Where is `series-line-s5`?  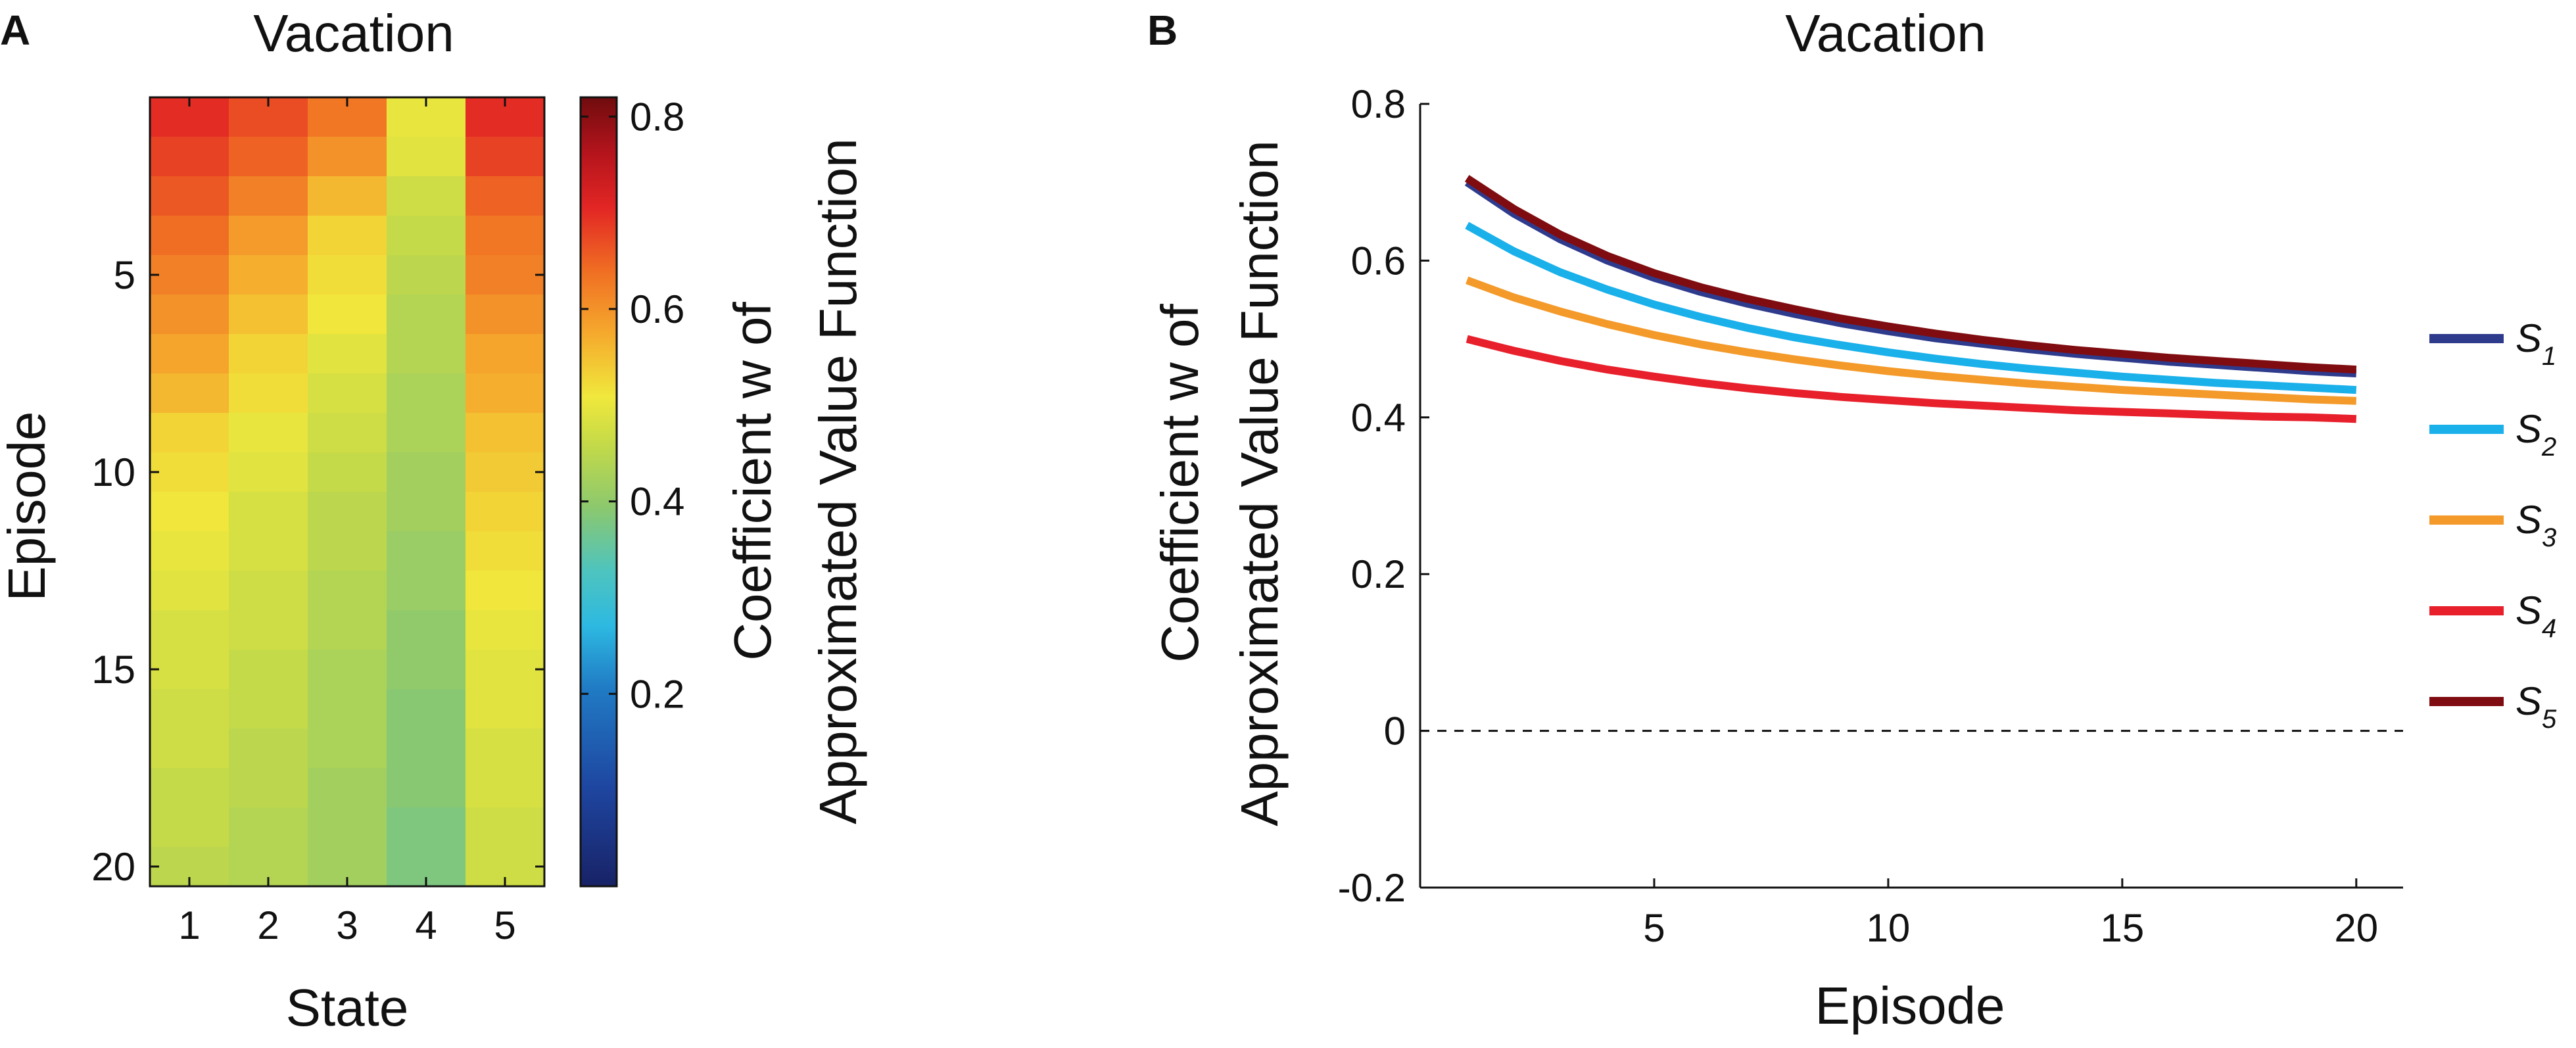 series-line-s5 is located at coordinates (1911, 274).